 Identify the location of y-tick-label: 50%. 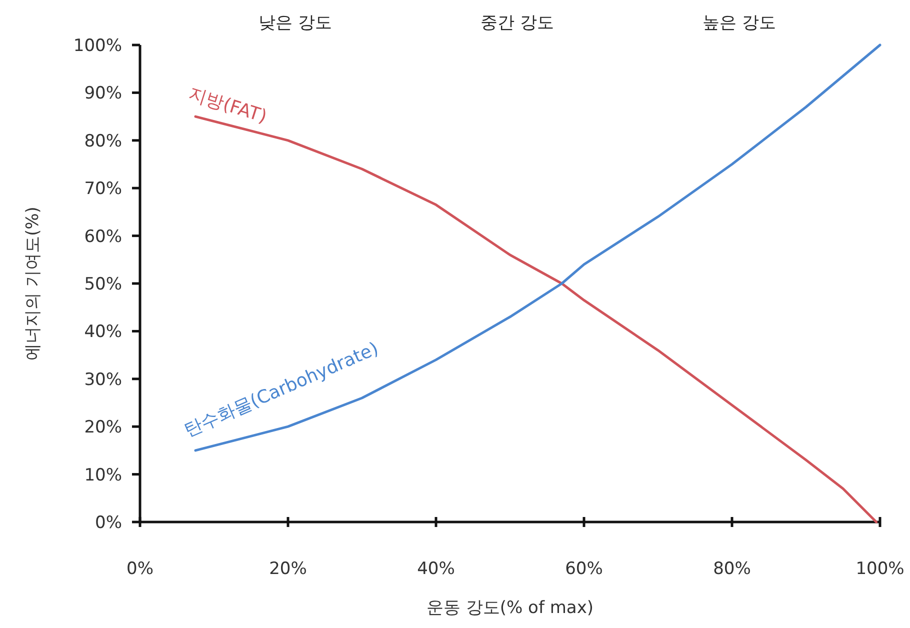
(103, 284).